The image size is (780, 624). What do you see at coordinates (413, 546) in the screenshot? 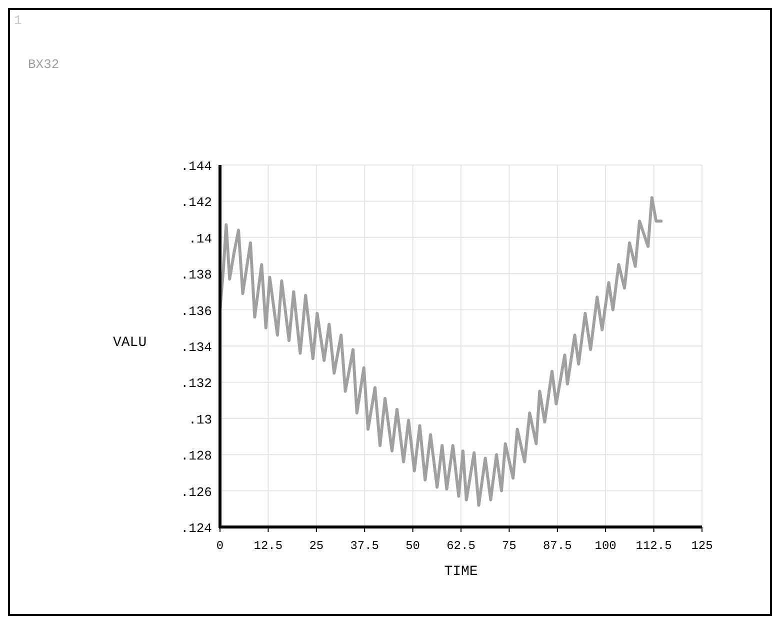
I see `x-tick-label: 50` at bounding box center [413, 546].